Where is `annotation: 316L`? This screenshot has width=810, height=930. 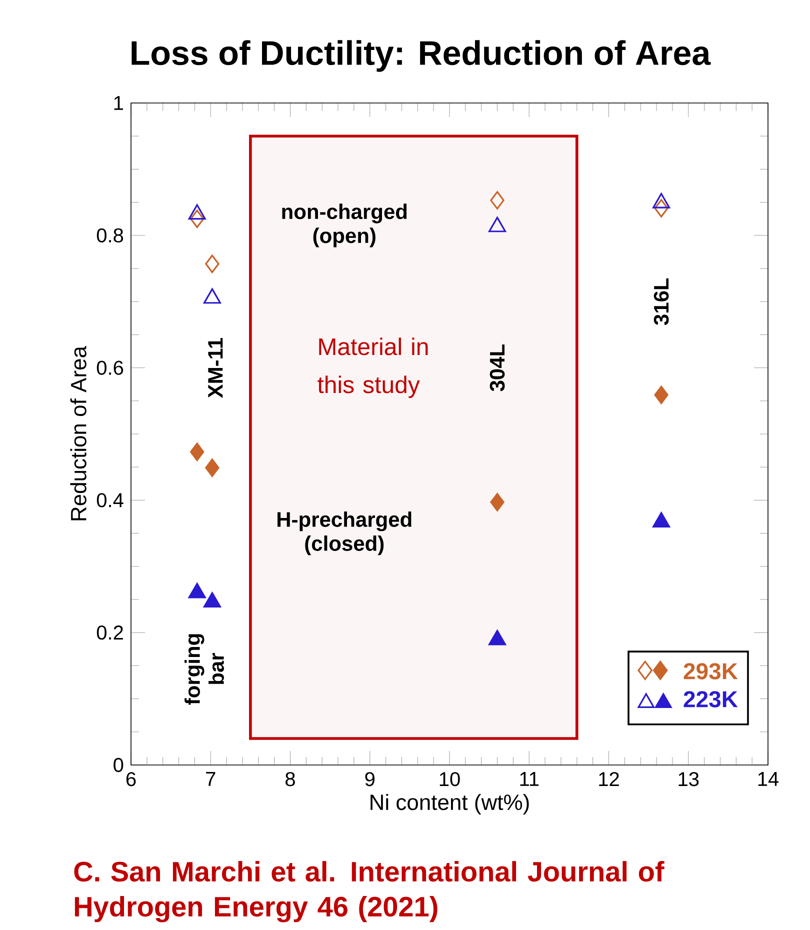 annotation: 316L is located at coordinates (661, 302).